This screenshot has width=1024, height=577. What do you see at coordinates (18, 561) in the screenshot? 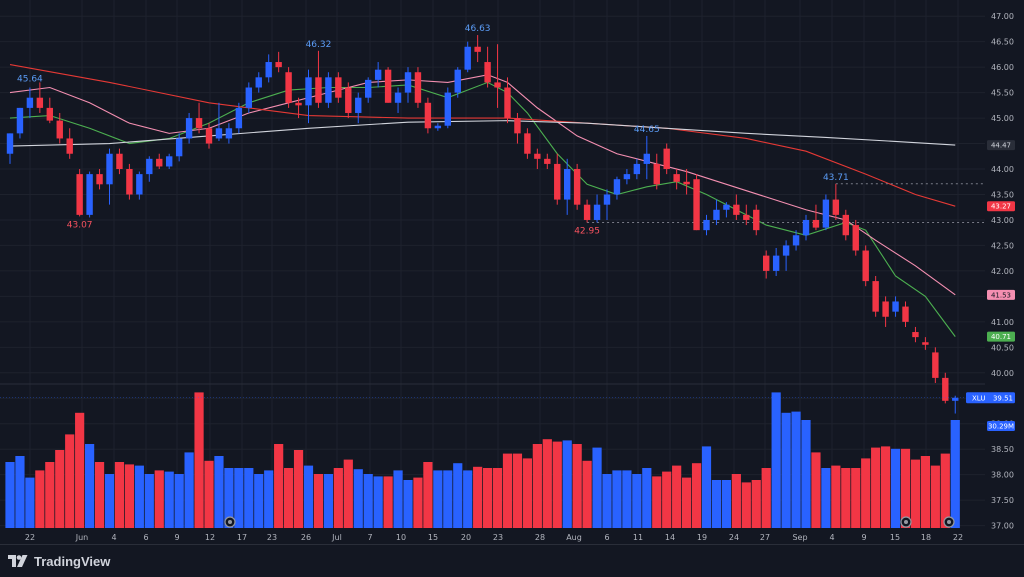
I see `tradingview-logo-icon` at bounding box center [18, 561].